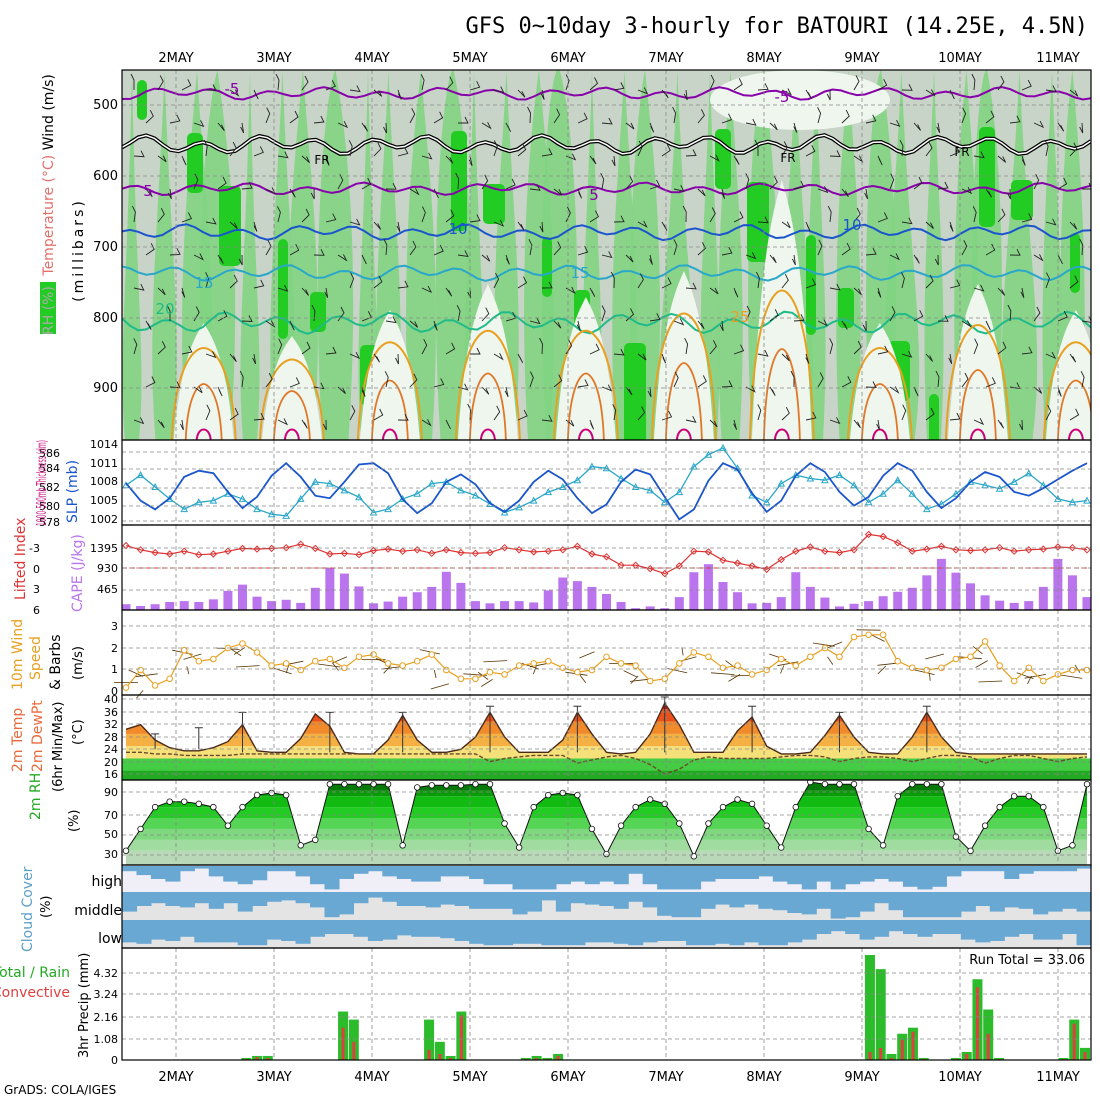 This screenshot has width=1100, height=1104. I want to click on left-tick-label: 6, so click(36, 610).